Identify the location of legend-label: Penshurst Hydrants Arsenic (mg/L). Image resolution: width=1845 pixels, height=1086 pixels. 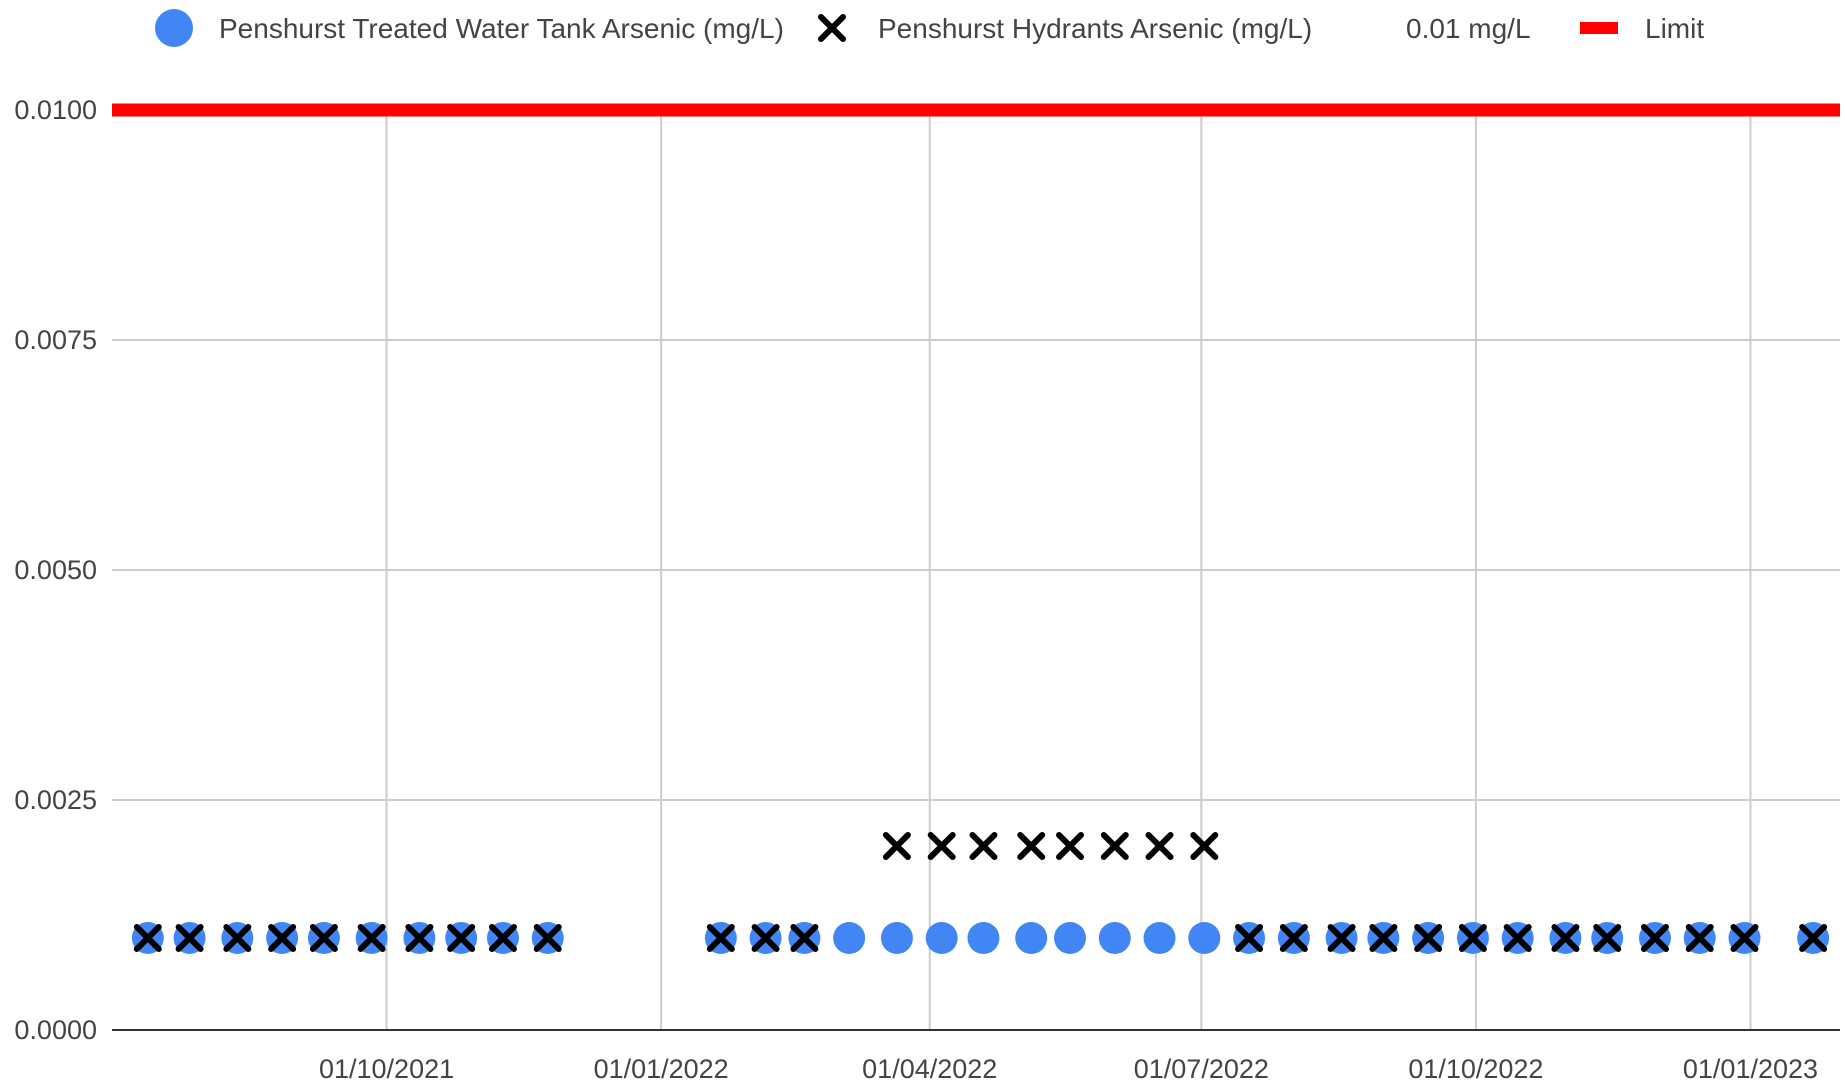
(1095, 28).